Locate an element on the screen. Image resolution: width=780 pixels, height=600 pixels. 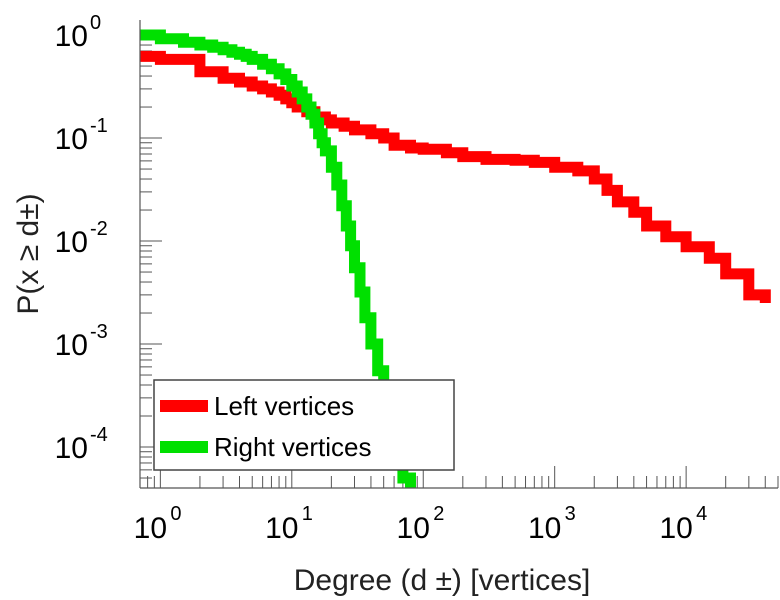
legend: Left vertices Right vertices is located at coordinates (304, 425).